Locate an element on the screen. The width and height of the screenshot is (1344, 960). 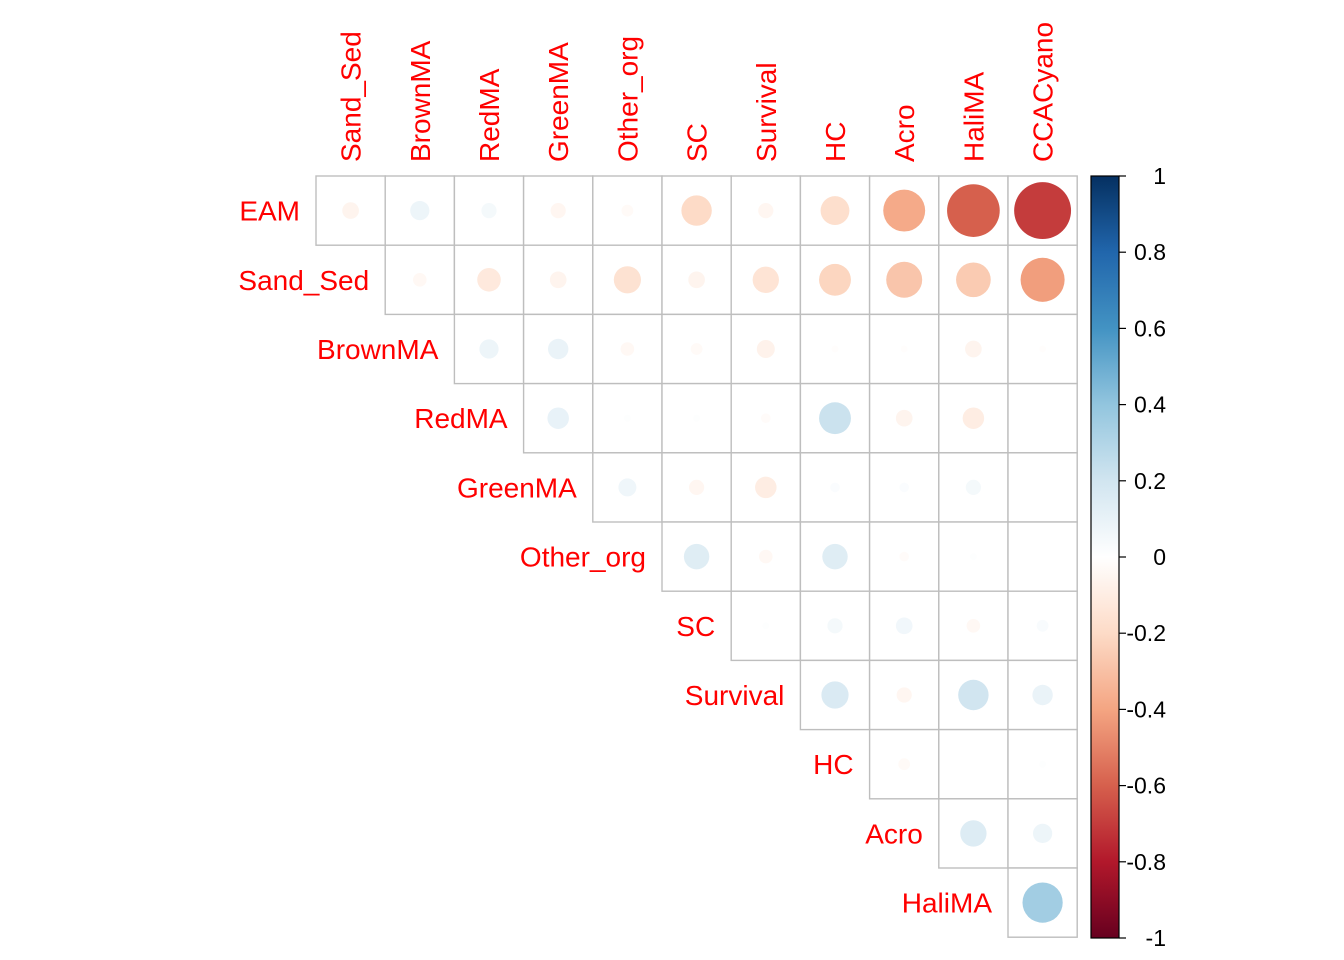
colorbar-tick-label: 0.8 is located at coordinates (1150, 252).